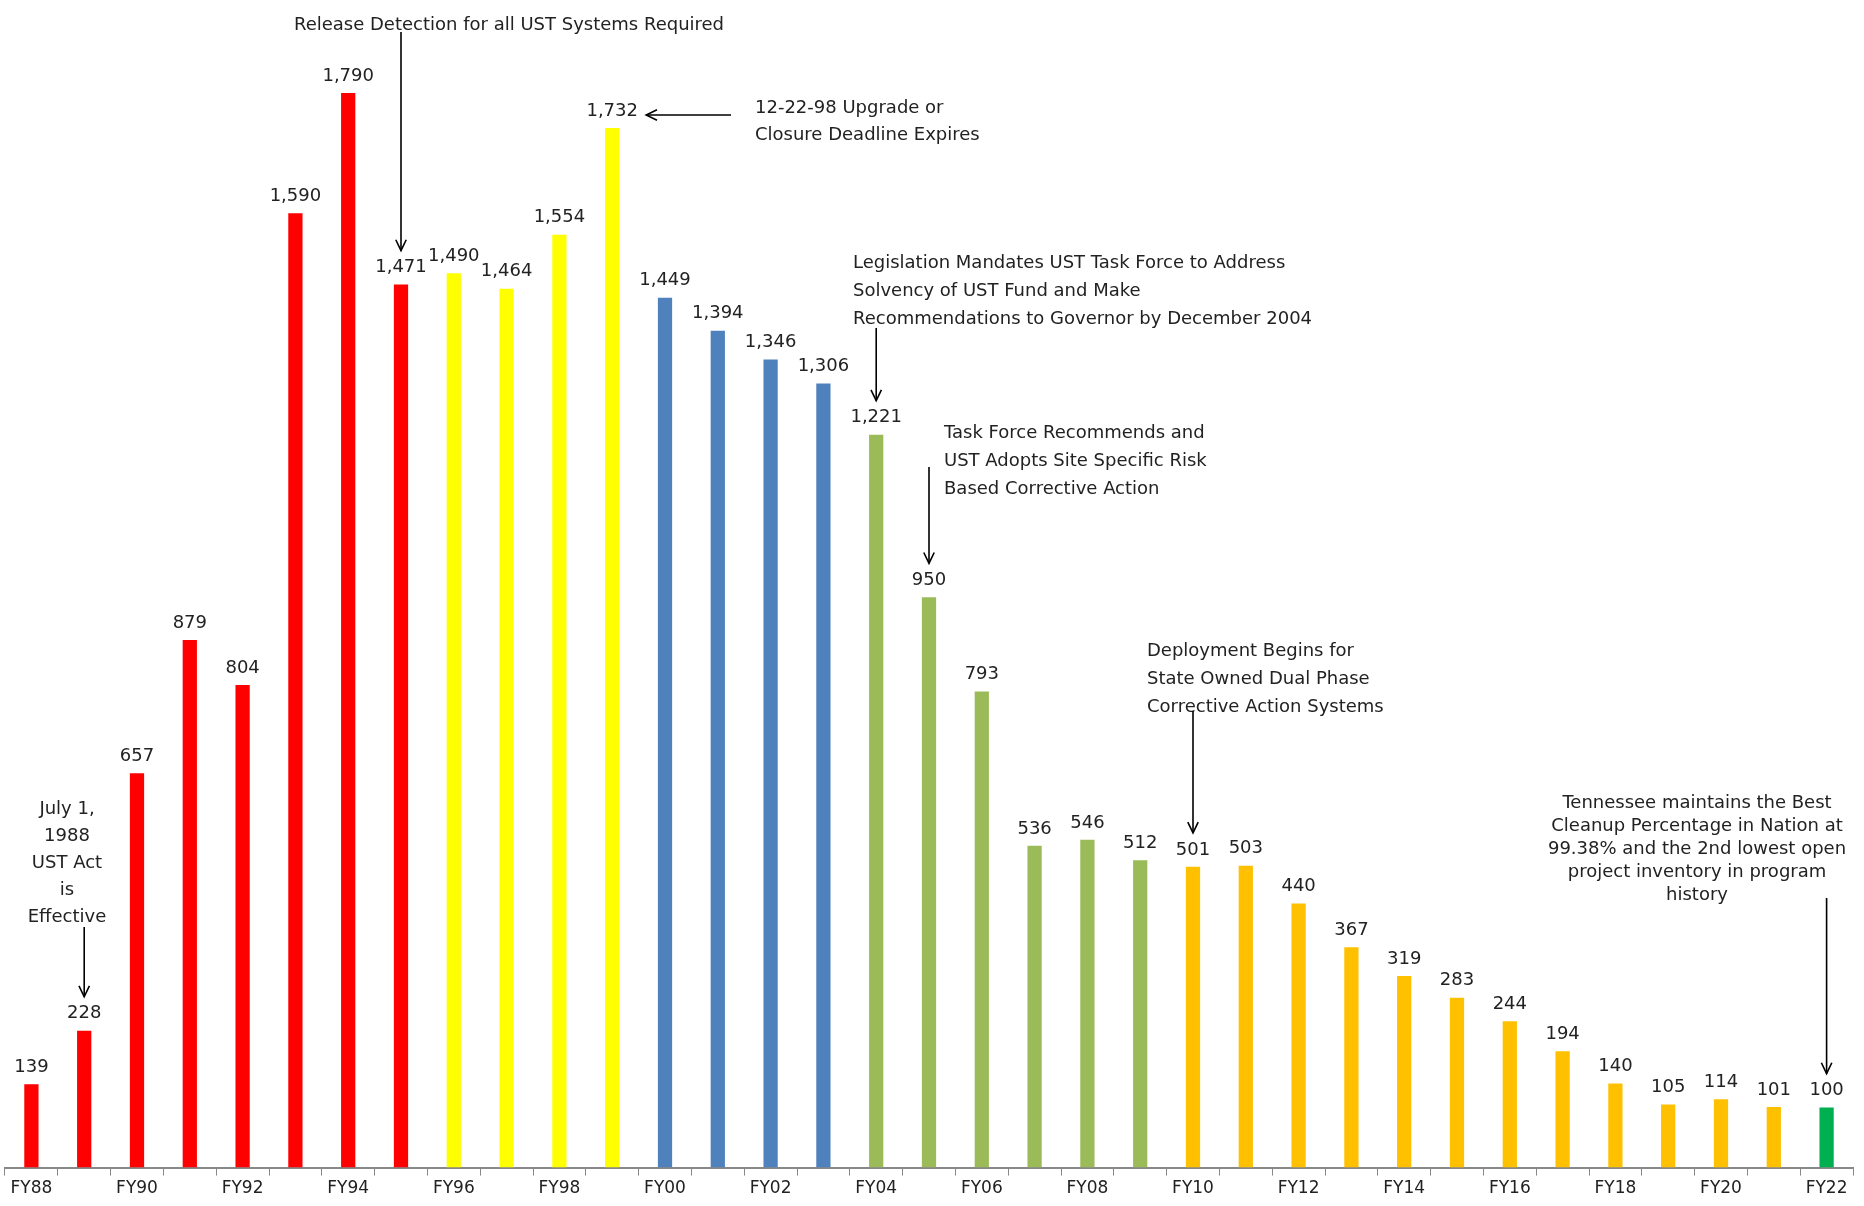 This screenshot has height=1206, width=1864. What do you see at coordinates (1298, 885) in the screenshot?
I see `data-label: 440` at bounding box center [1298, 885].